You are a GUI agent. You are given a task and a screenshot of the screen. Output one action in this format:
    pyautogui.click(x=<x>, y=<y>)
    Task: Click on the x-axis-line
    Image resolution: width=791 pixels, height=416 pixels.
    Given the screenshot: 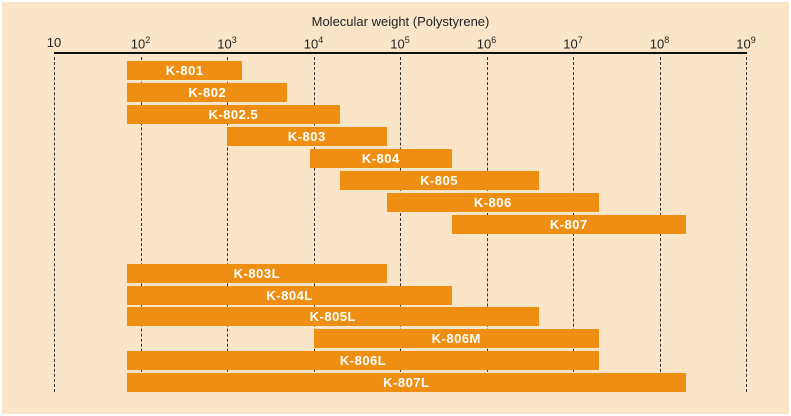 What is the action you would take?
    pyautogui.click(x=400, y=53)
    